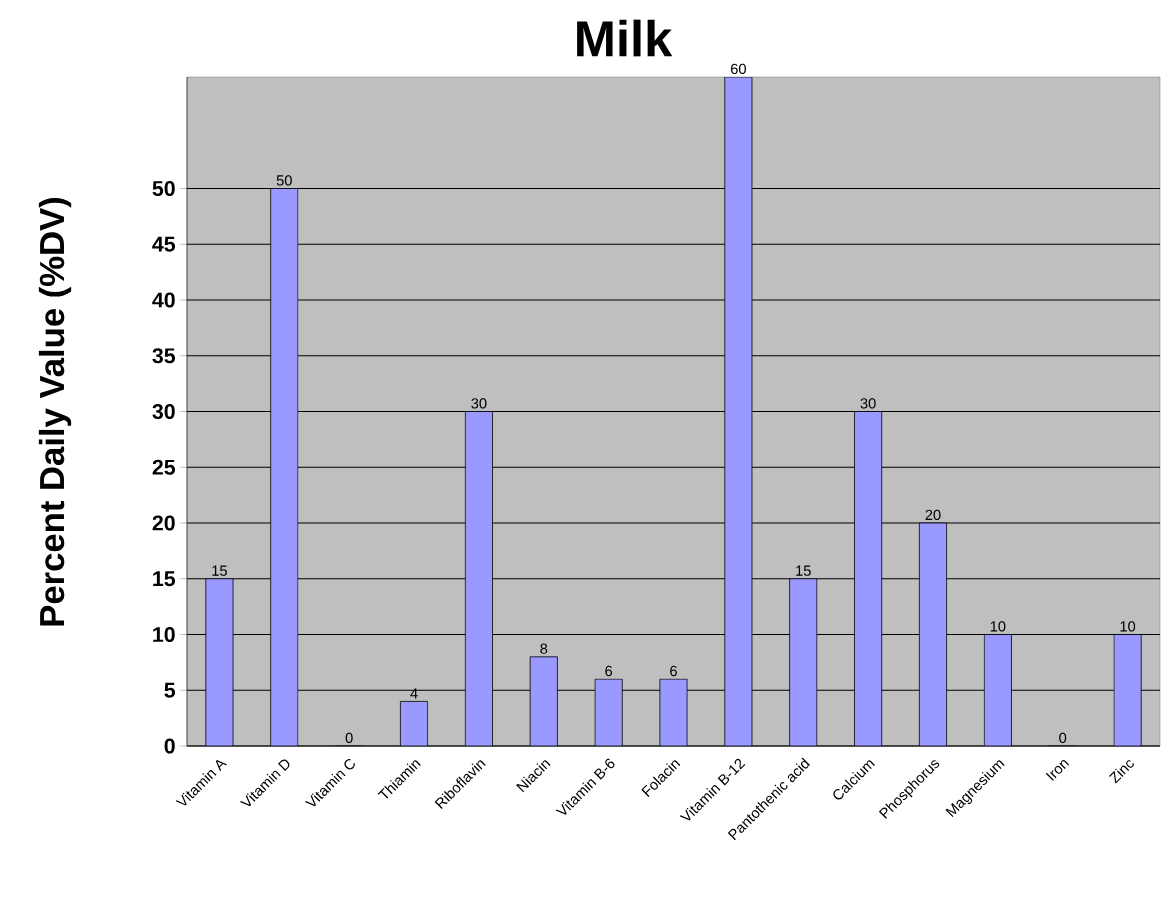  What do you see at coordinates (55, 411) in the screenshot?
I see `y-axis-title: Percent Daily Value (%DV)` at bounding box center [55, 411].